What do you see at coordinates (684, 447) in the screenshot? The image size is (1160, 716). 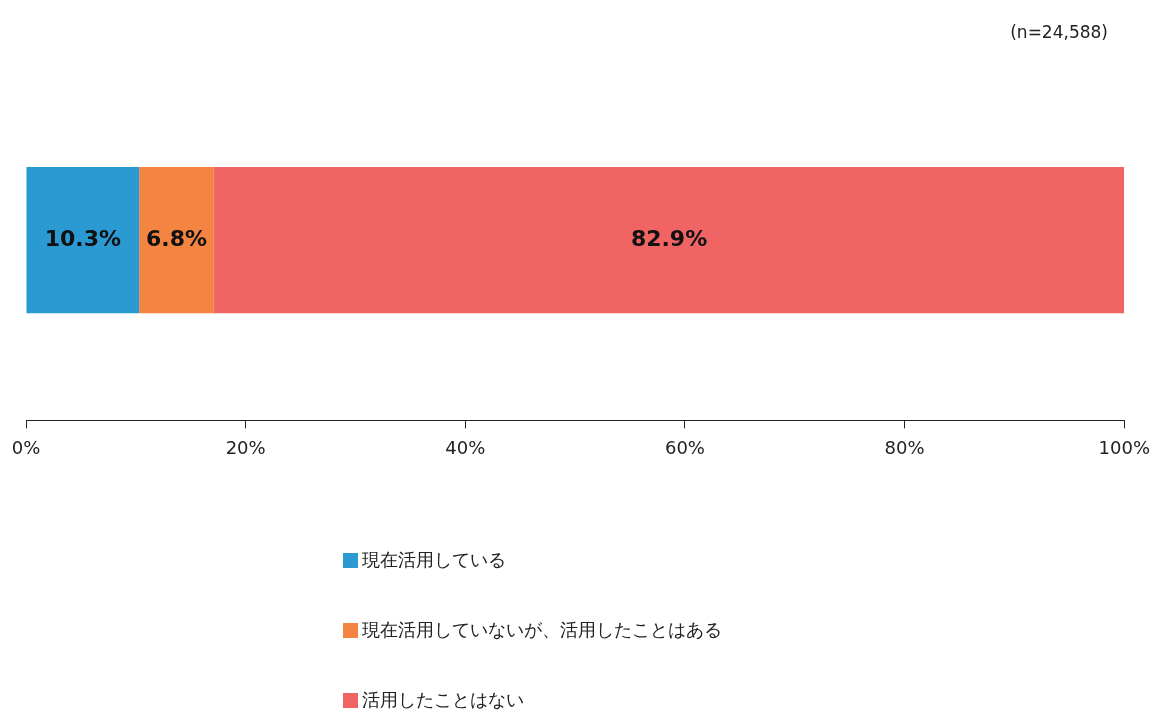 I see `x-tick-label: 60%` at bounding box center [684, 447].